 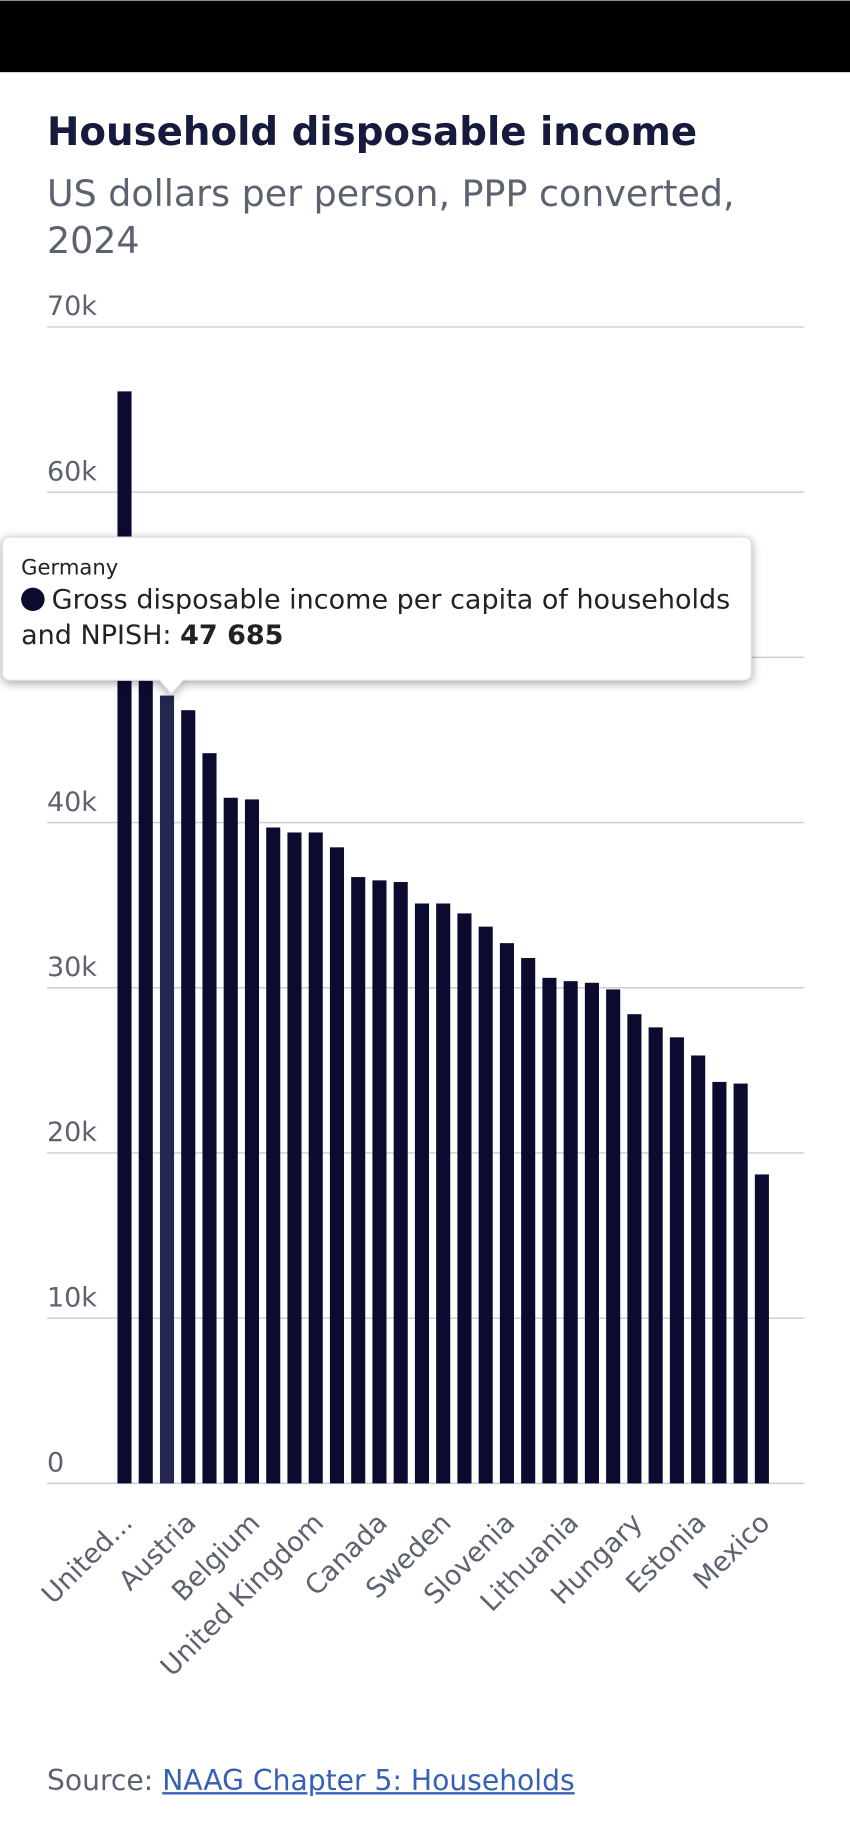 I want to click on tooltip-box, so click(x=376, y=616).